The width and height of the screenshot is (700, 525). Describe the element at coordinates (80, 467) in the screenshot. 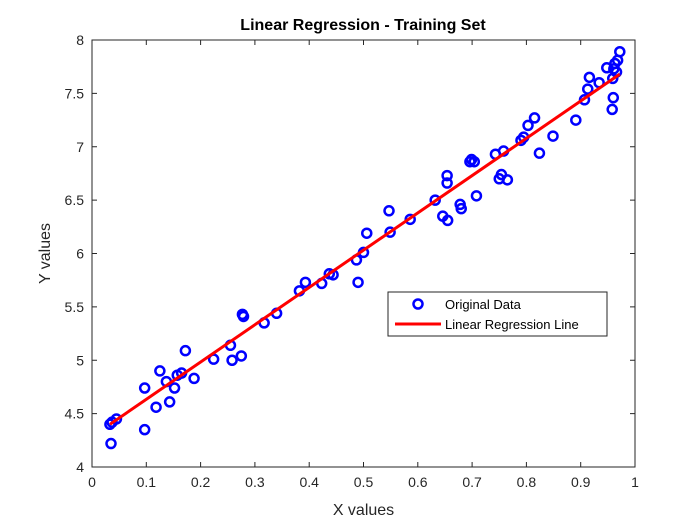

I see `y-tick-label: 4` at that location.